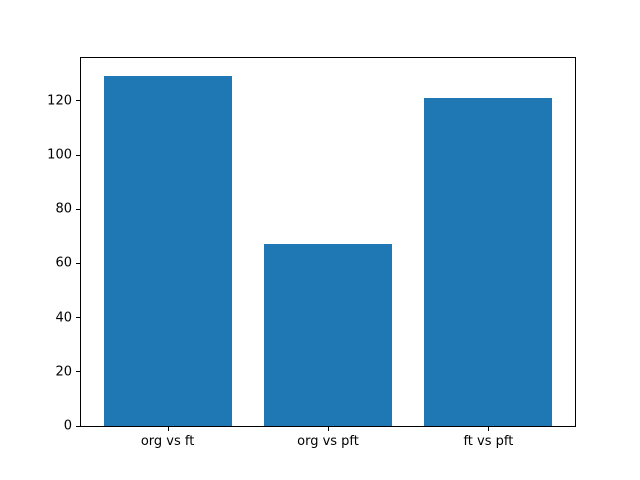  I want to click on y-tick-label: 20, so click(63, 372).